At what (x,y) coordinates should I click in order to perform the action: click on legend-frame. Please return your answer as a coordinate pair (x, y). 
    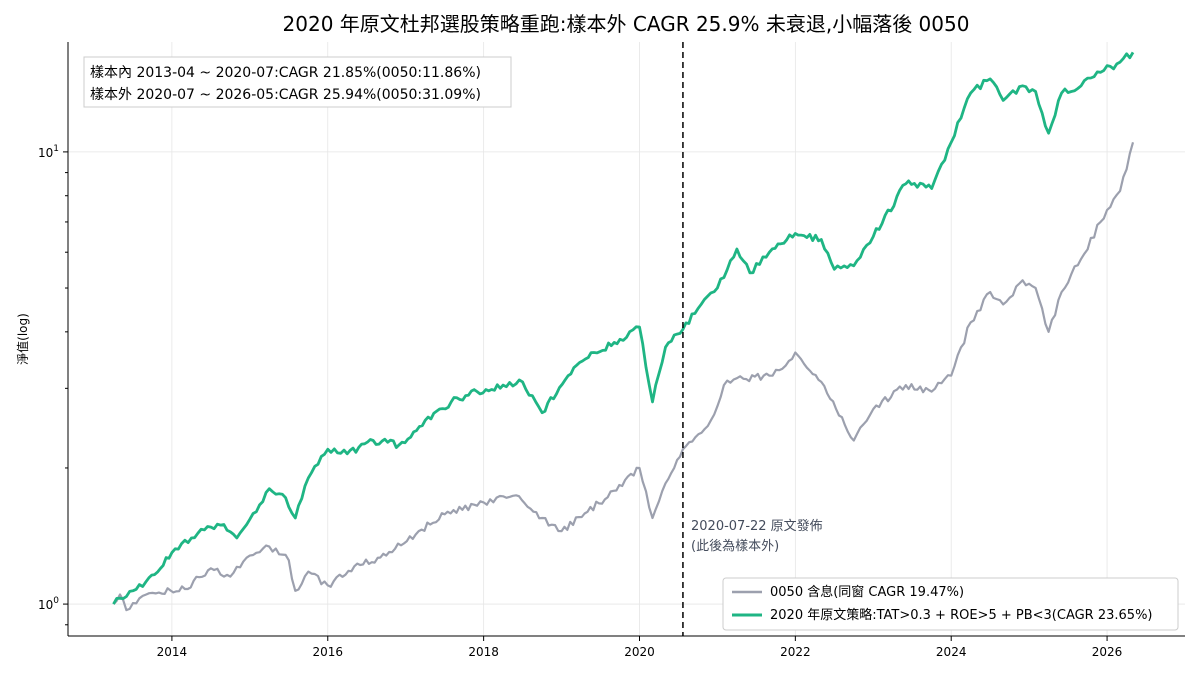
    Looking at the image, I should click on (950, 604).